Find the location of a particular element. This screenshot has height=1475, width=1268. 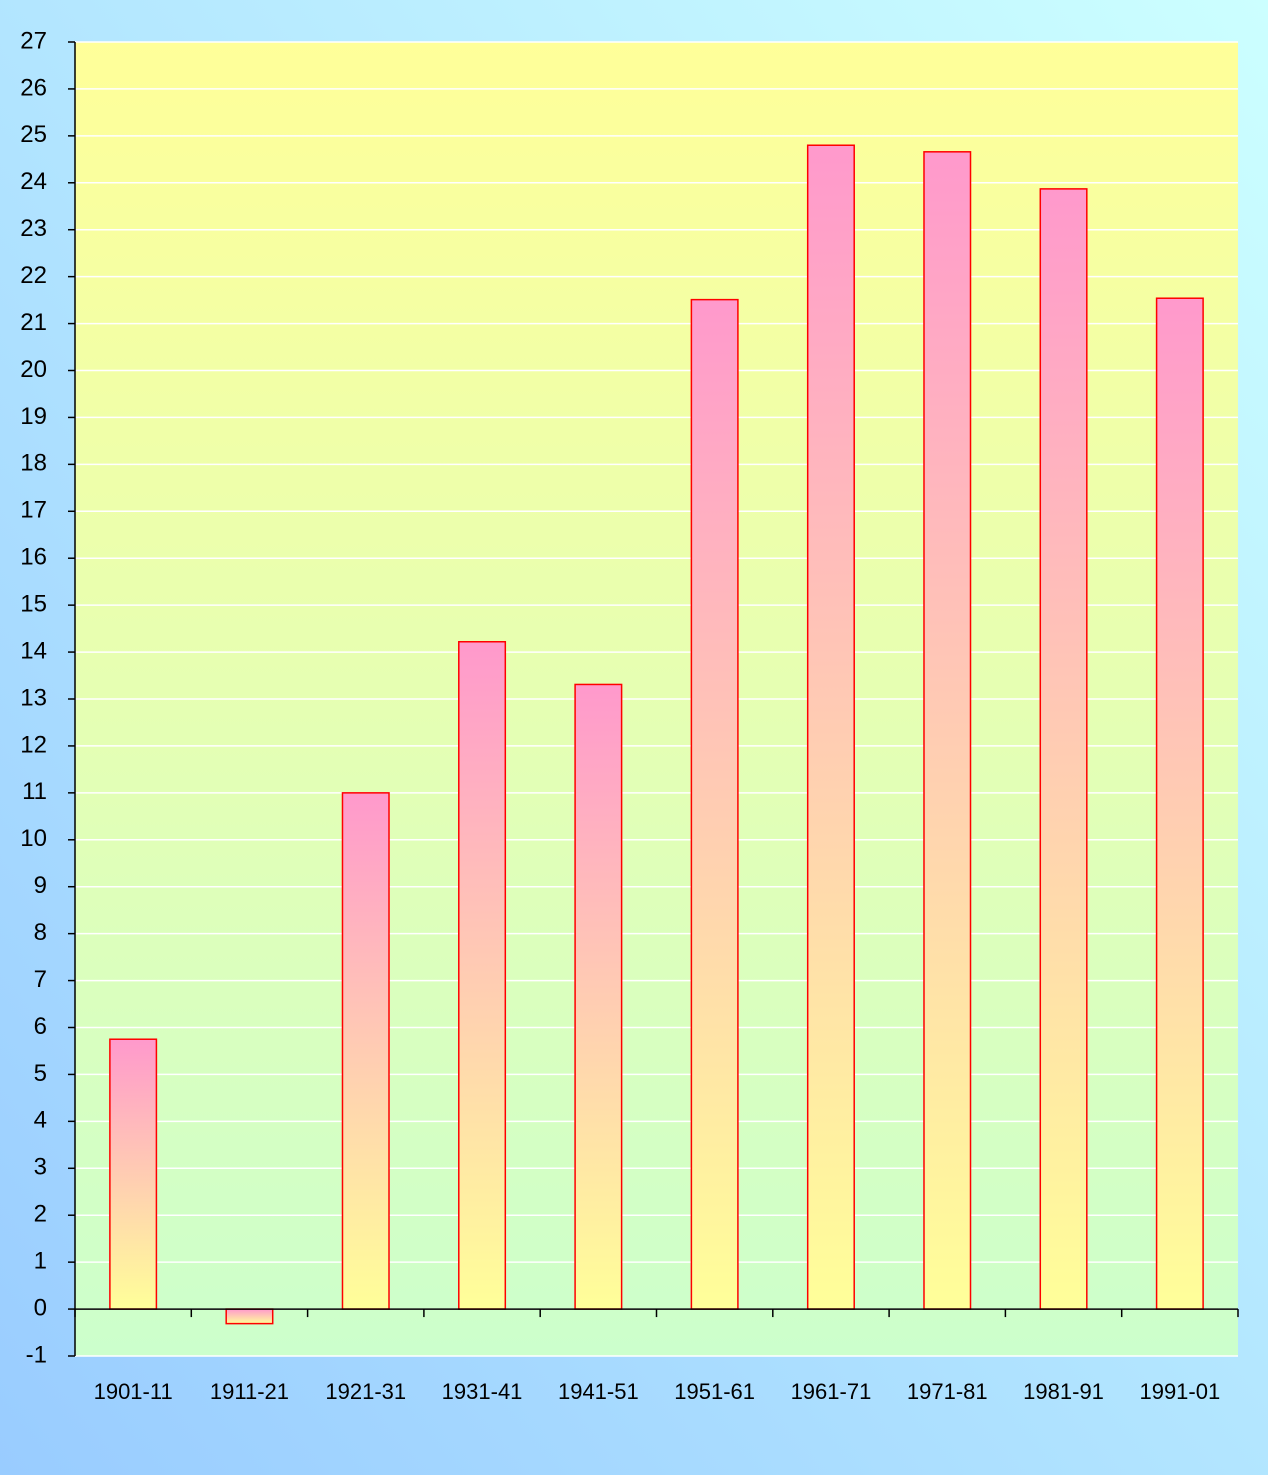

y-tick-label: 13 is located at coordinates (33, 697).